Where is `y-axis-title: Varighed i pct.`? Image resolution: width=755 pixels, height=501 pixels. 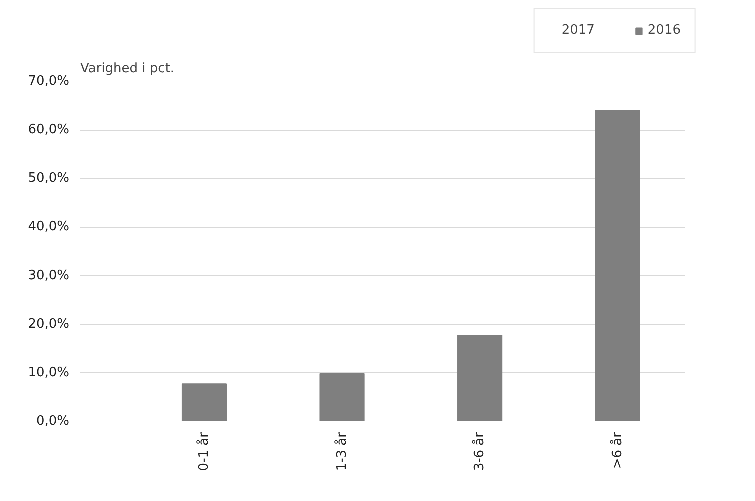 y-axis-title: Varighed i pct. is located at coordinates (127, 69).